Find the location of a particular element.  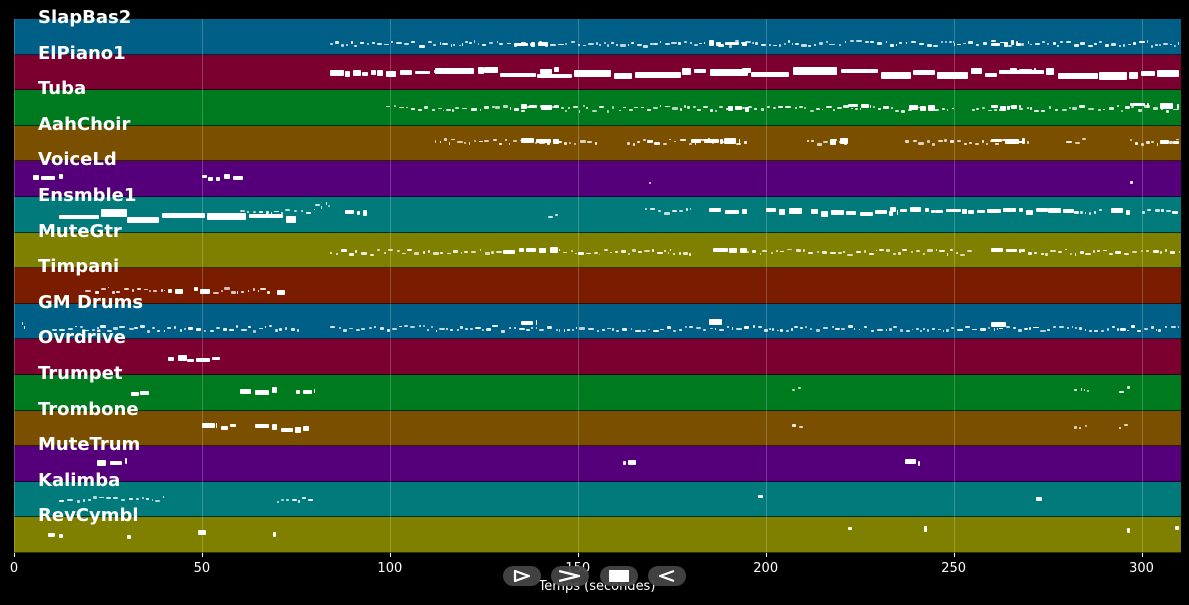

track-divider is located at coordinates (597, 552).